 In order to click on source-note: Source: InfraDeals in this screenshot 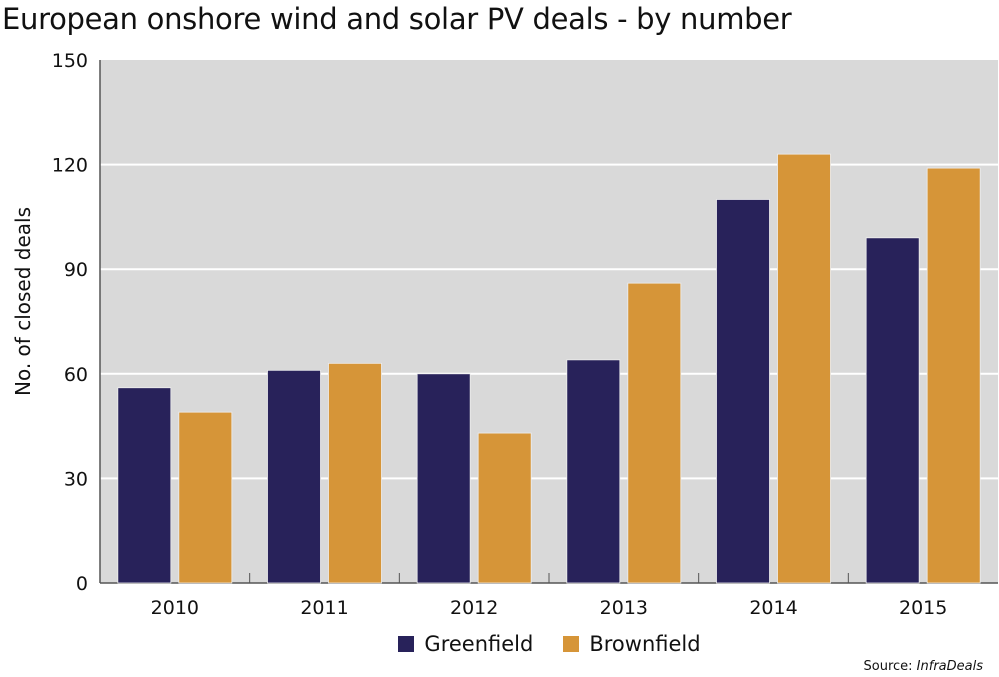, I will do `click(923, 666)`.